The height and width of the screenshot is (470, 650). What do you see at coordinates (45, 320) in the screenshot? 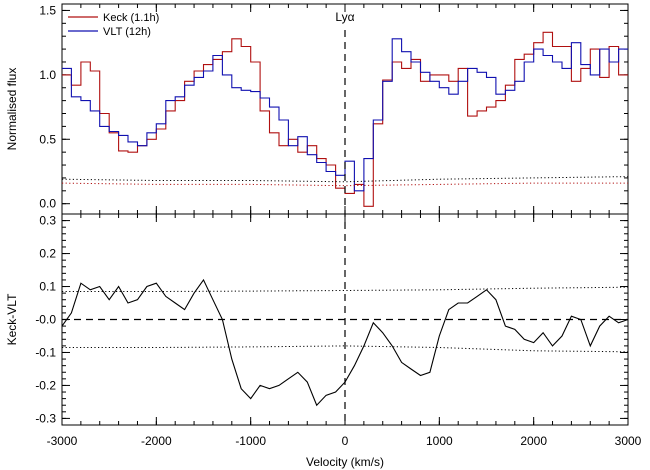
I see `y-tick-label: -0.0` at bounding box center [45, 320].